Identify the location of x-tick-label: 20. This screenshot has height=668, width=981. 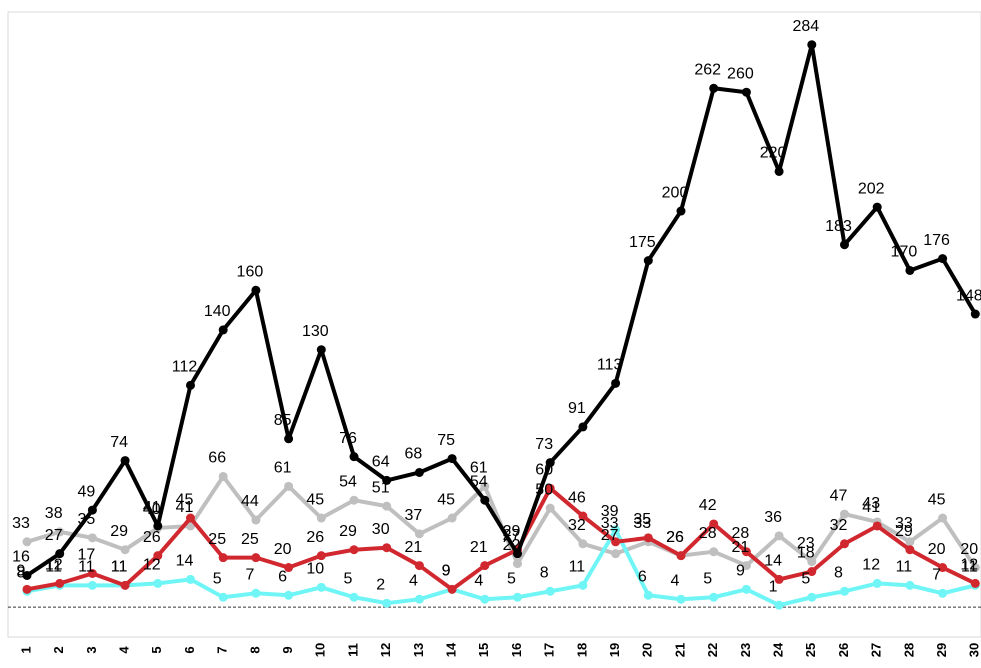
(647, 650).